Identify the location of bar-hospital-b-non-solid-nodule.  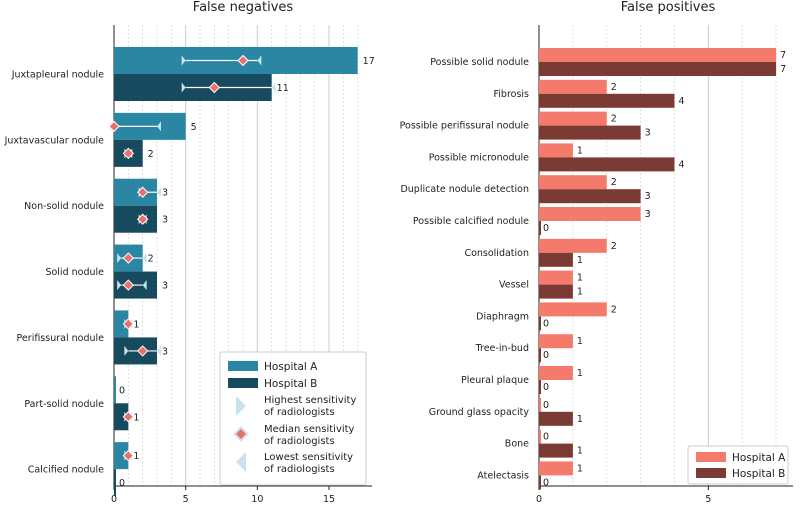
(135, 219).